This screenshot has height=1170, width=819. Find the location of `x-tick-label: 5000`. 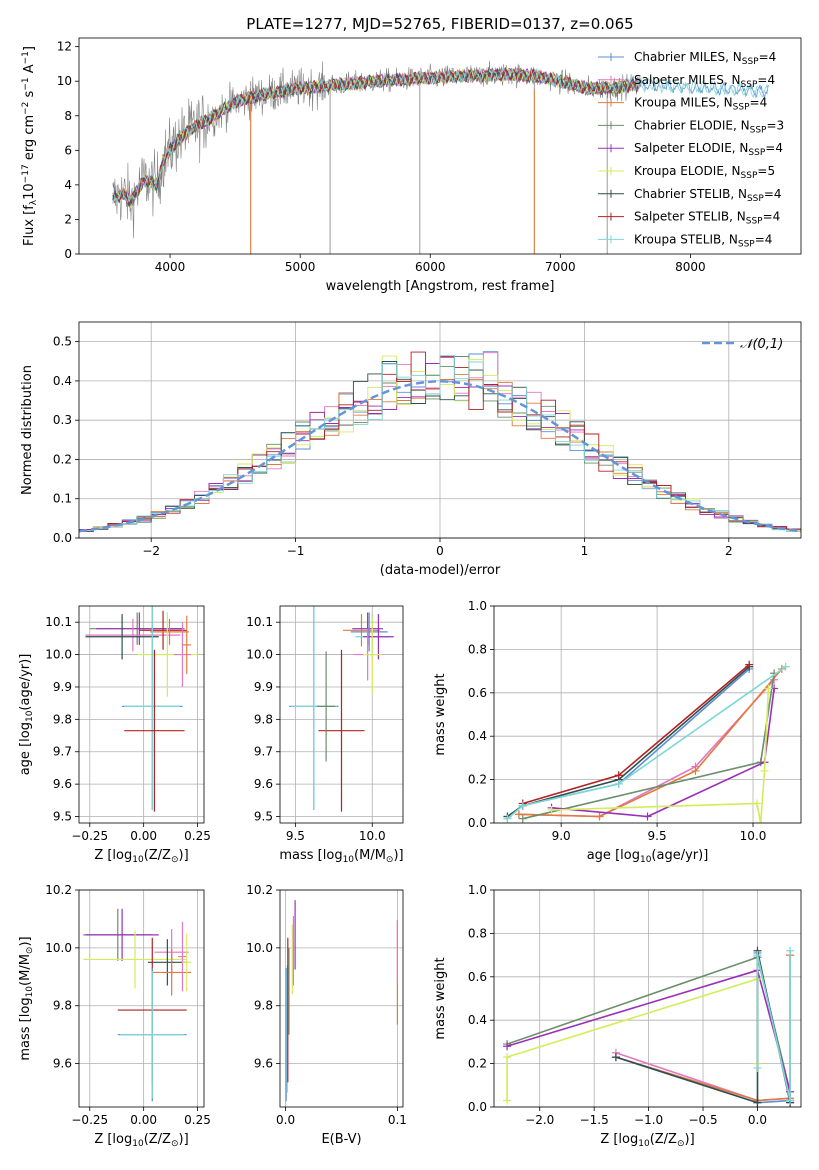

x-tick-label: 5000 is located at coordinates (300, 267).